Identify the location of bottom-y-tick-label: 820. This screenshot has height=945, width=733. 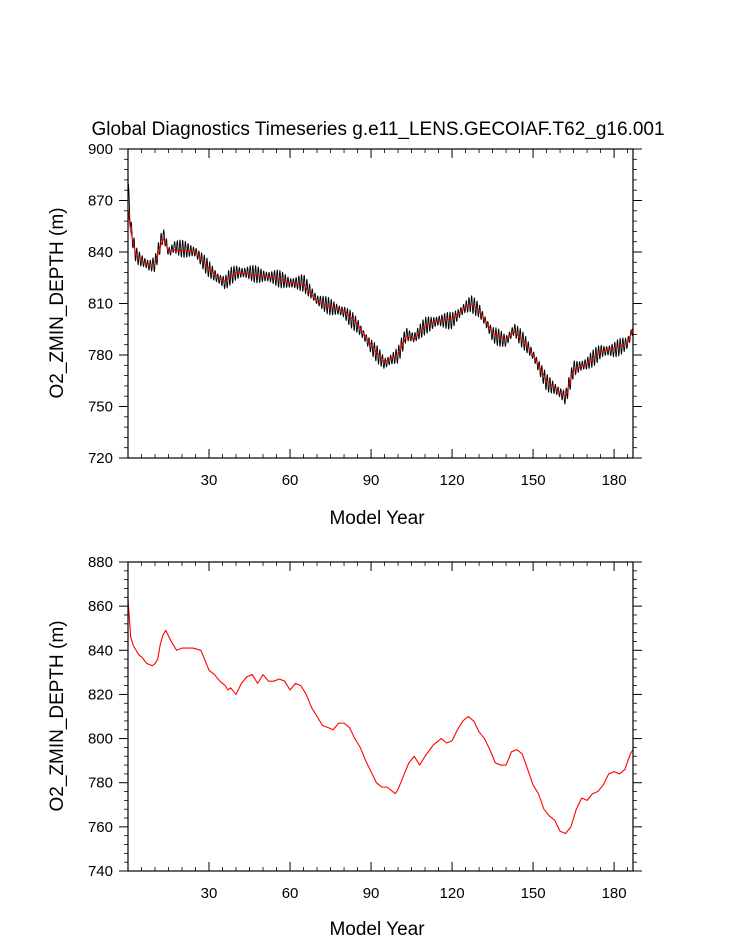
(100, 694).